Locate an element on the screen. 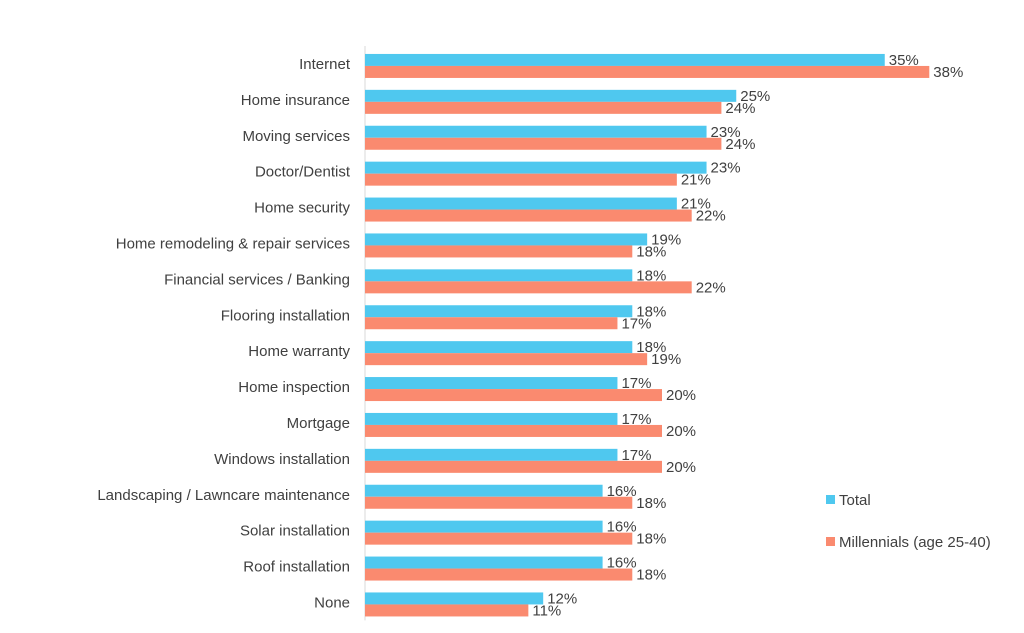 This screenshot has width=1024, height=633. data-label-millennials: 21% is located at coordinates (696, 180).